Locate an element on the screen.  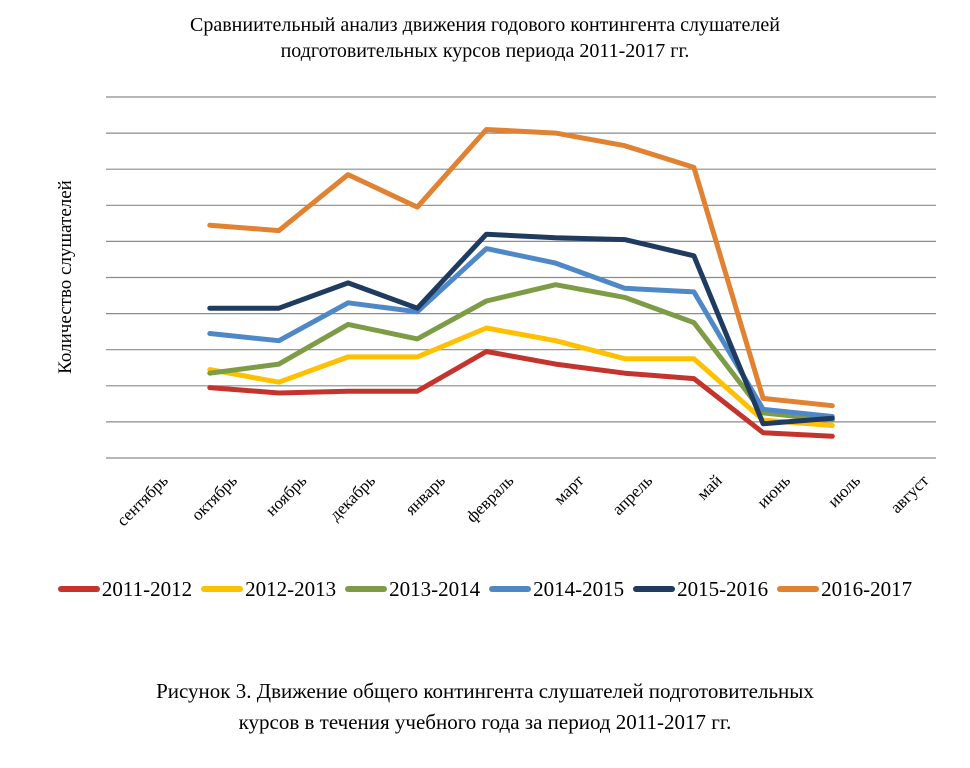
legend-label-2016-2017: 2016-2017 is located at coordinates (867, 589).